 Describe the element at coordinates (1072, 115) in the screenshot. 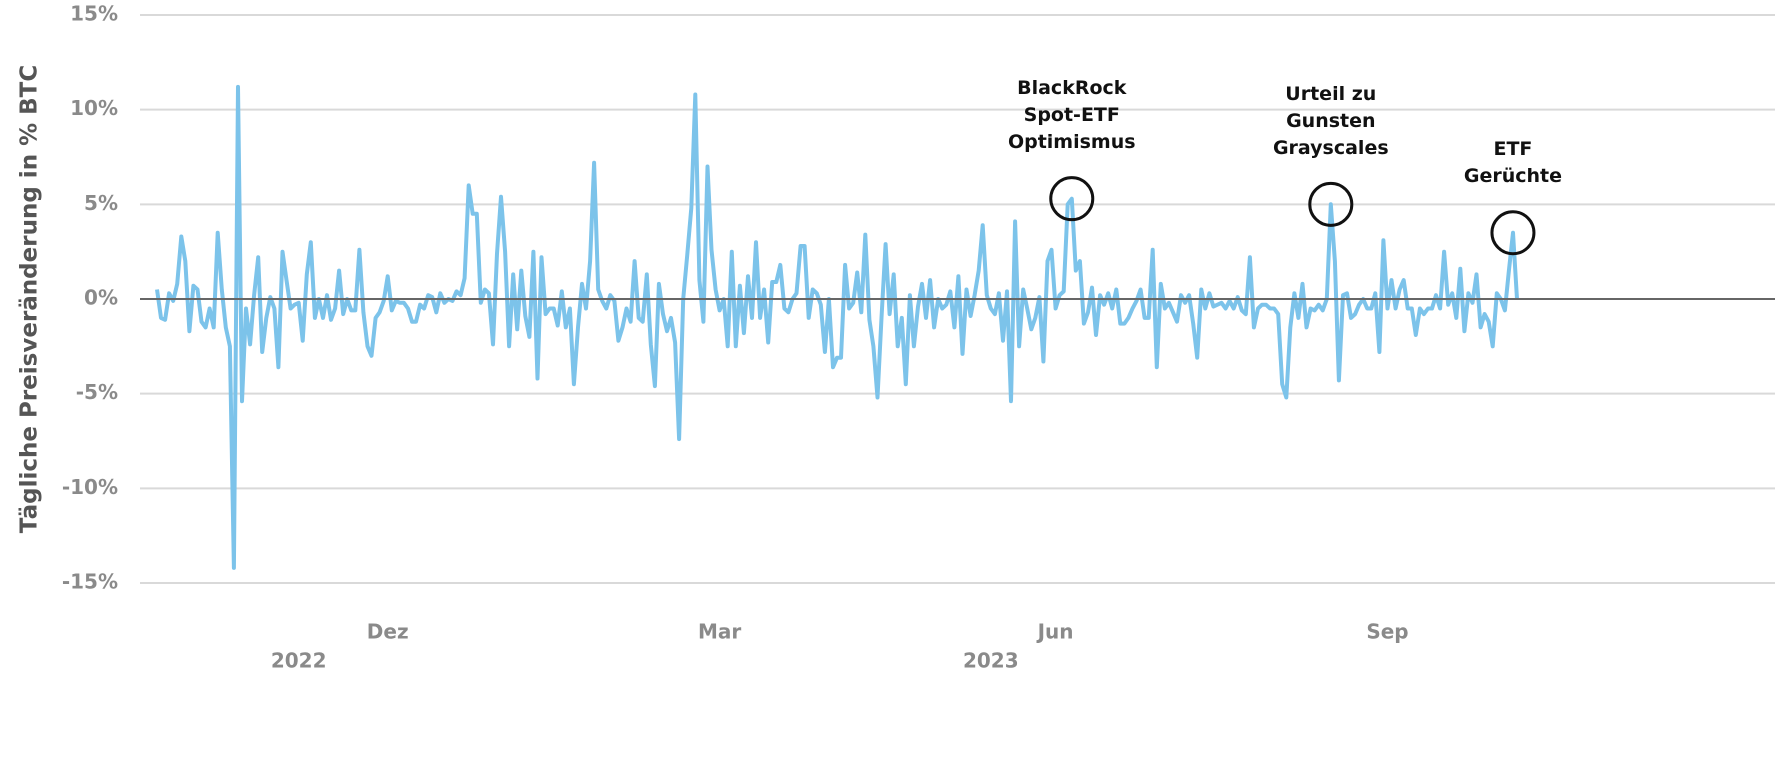

I see `annotation-text: Spot-ETF` at that location.